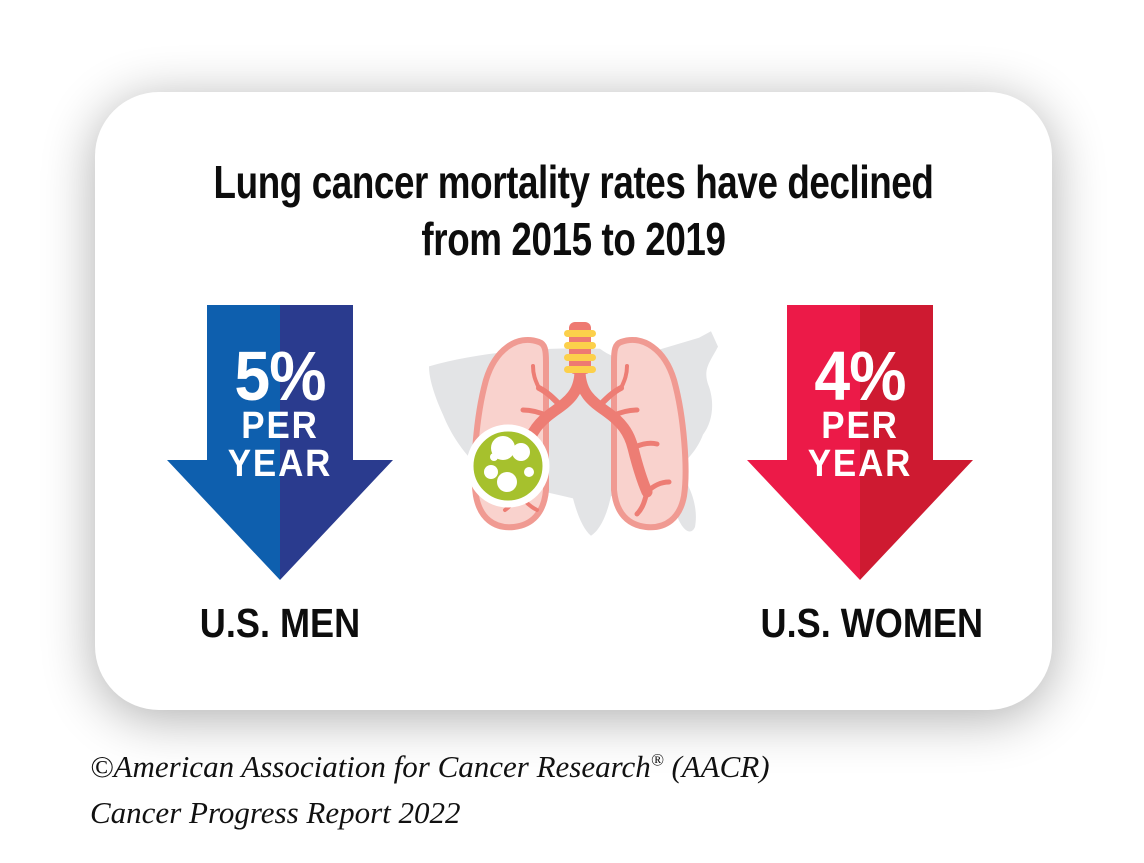  I want to click on women-per-label: PER, so click(860, 426).